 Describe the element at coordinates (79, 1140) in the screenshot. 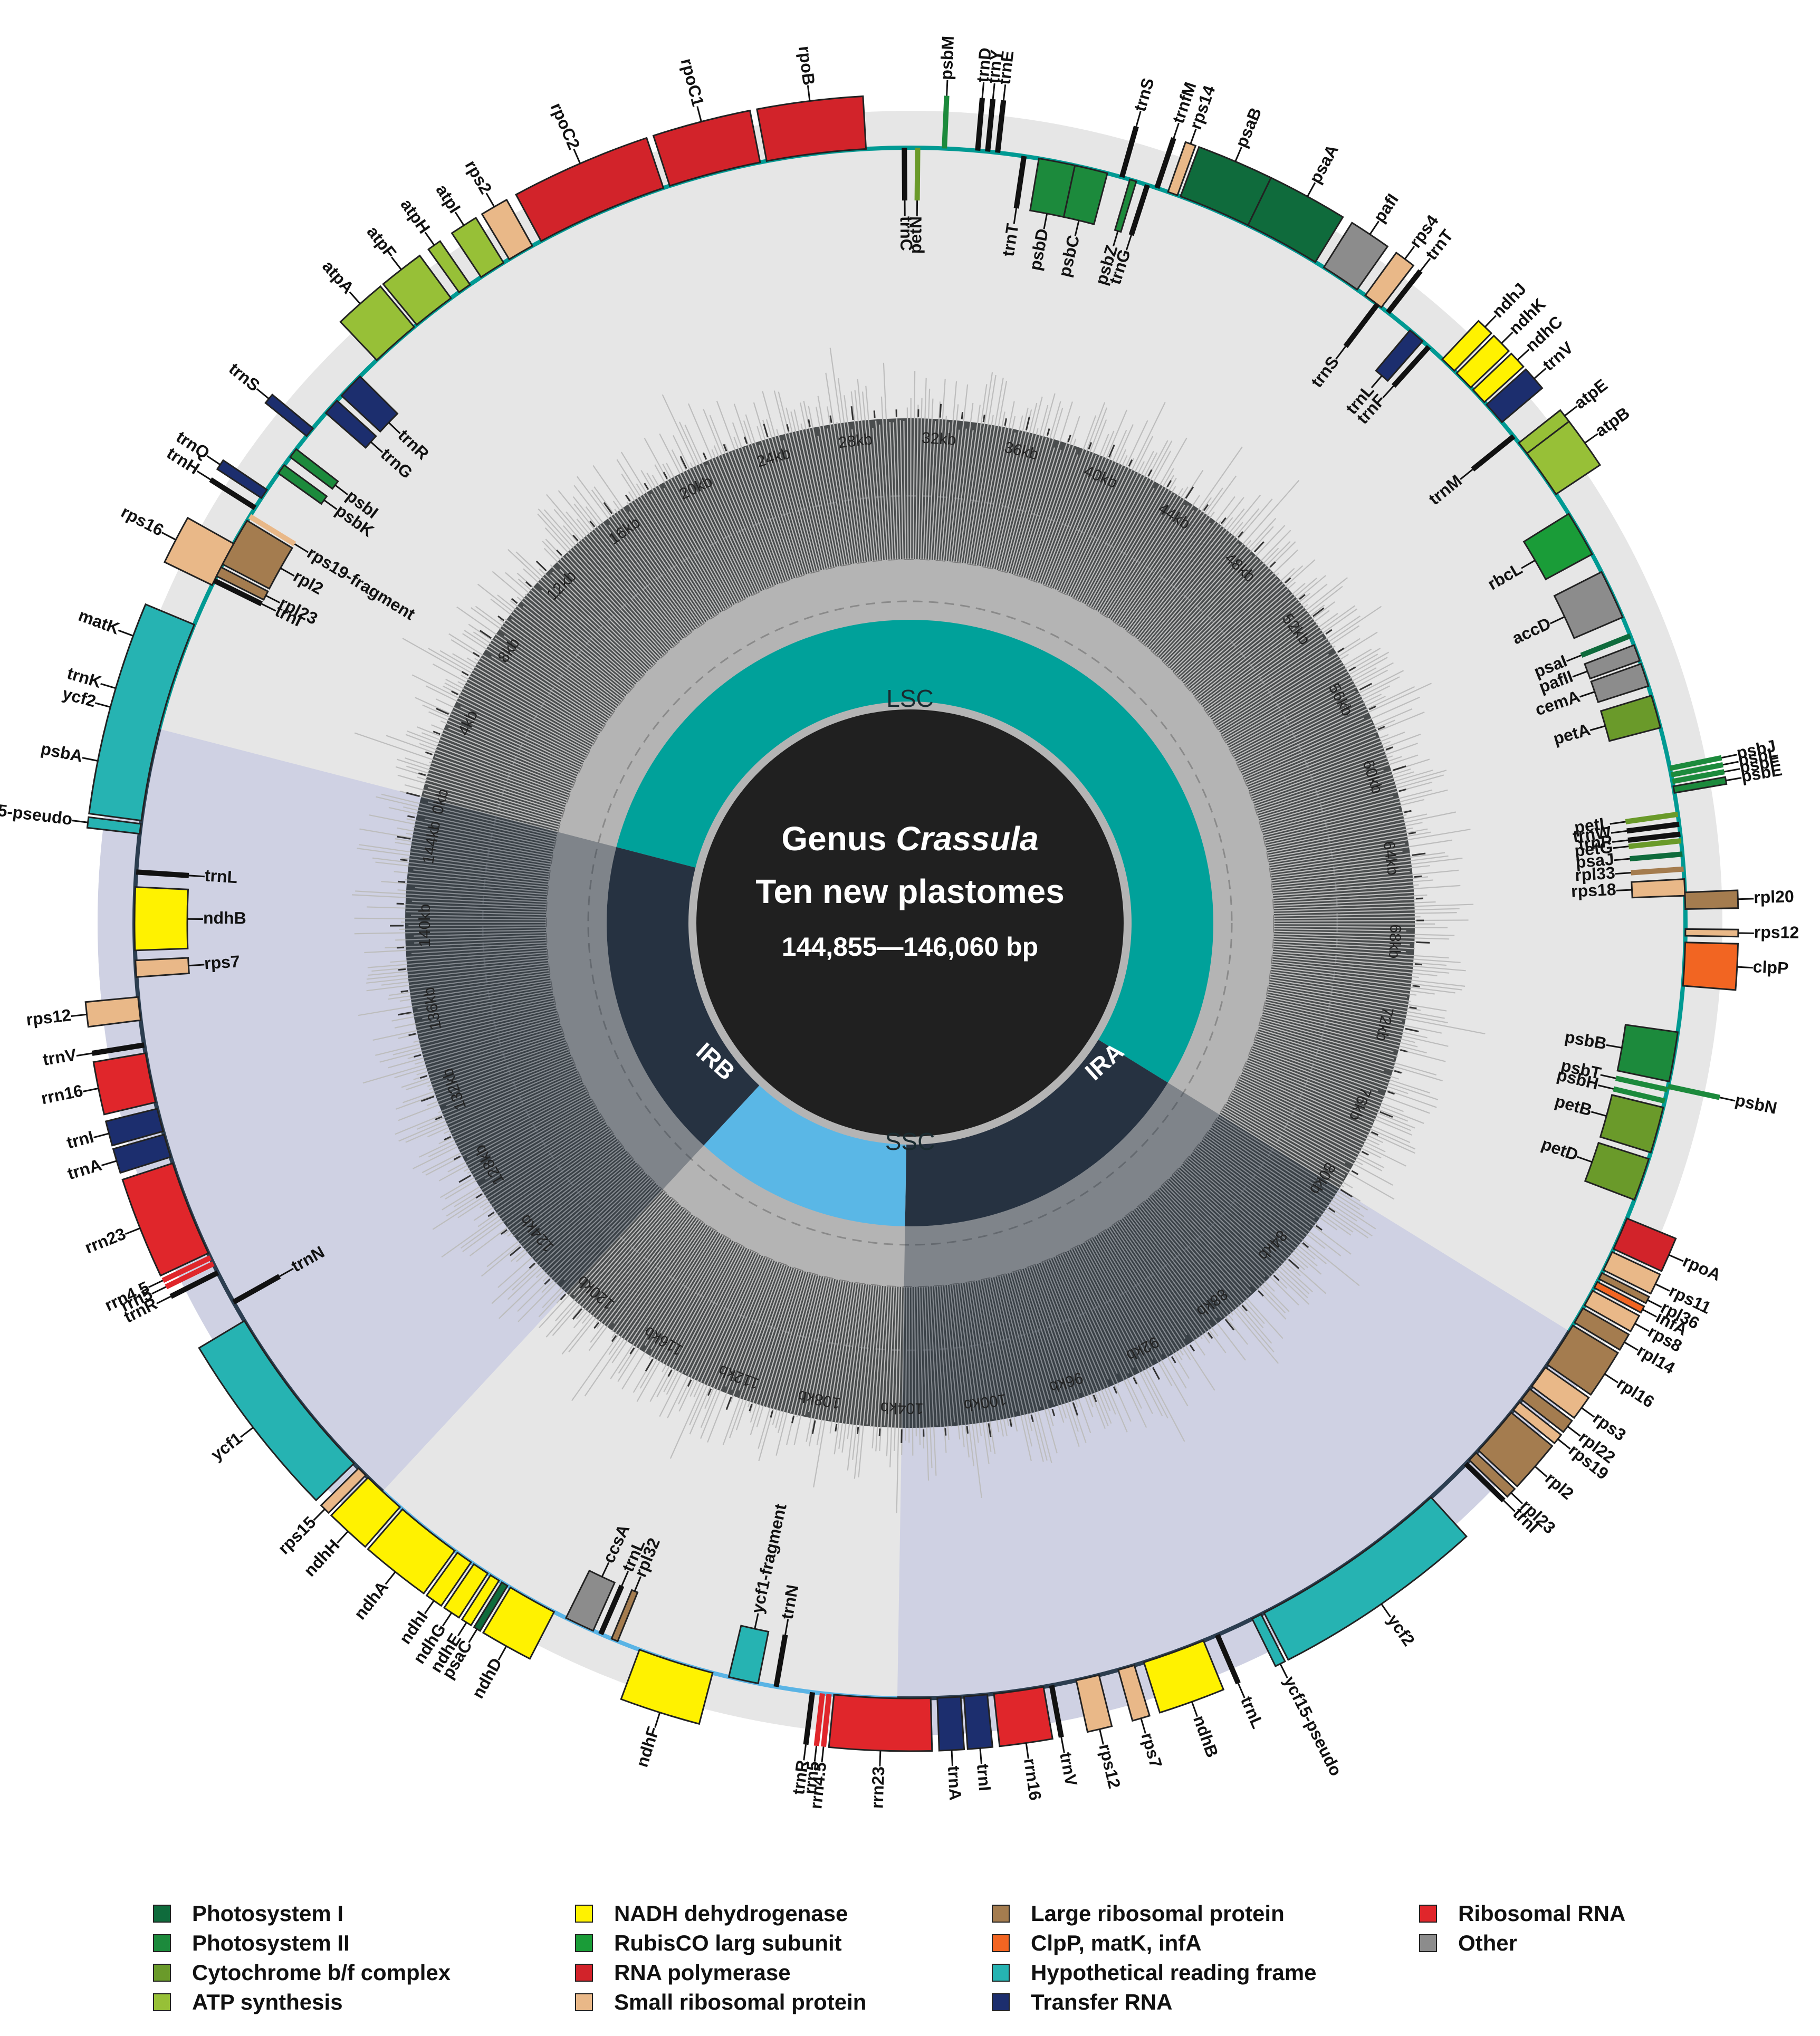

I see `gene-label: trnI` at that location.